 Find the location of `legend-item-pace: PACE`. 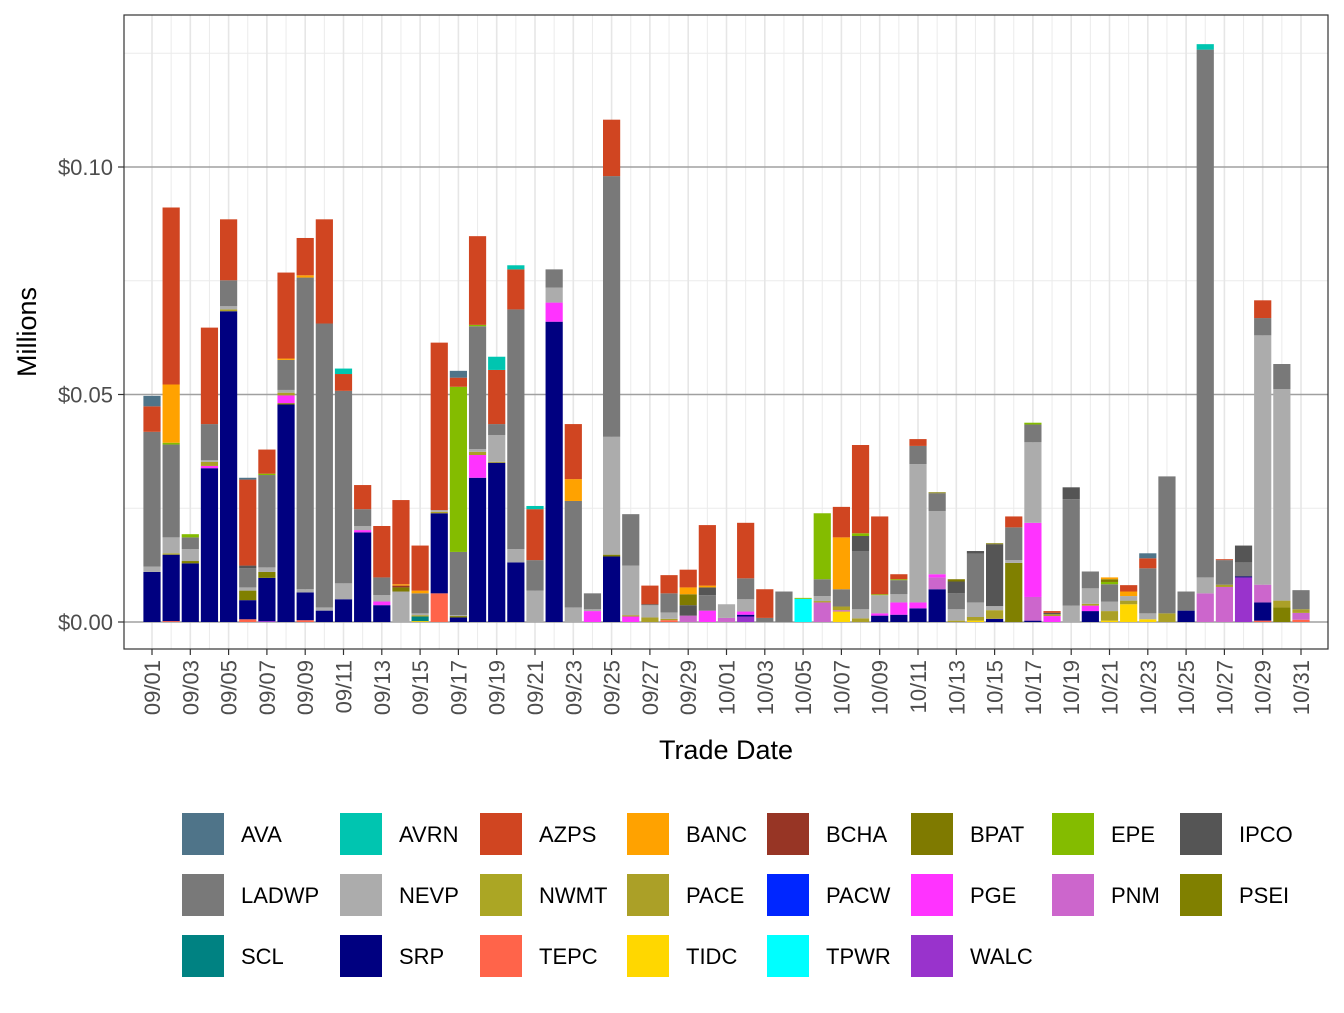

legend-item-pace: PACE is located at coordinates (685, 895).